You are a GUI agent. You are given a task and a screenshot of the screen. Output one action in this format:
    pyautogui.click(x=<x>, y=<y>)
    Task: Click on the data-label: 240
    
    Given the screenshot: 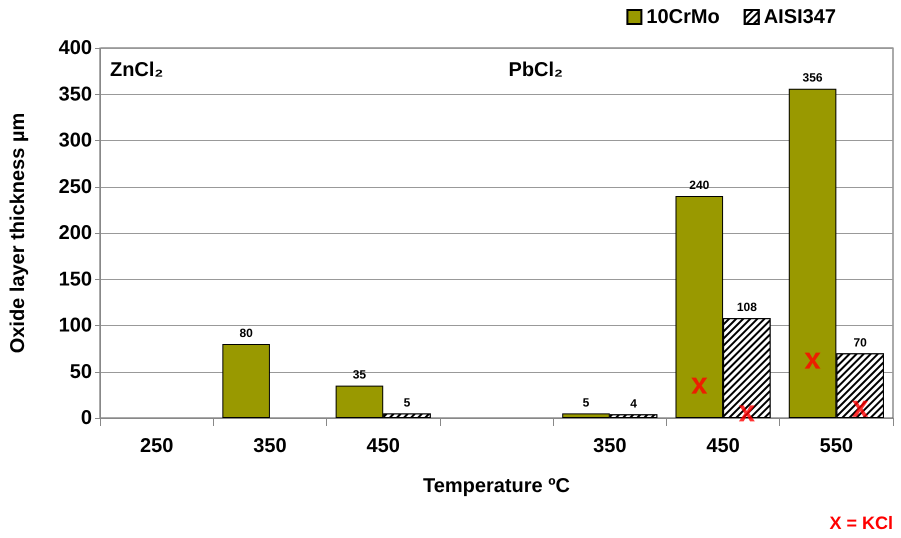 What is the action you would take?
    pyautogui.click(x=699, y=185)
    